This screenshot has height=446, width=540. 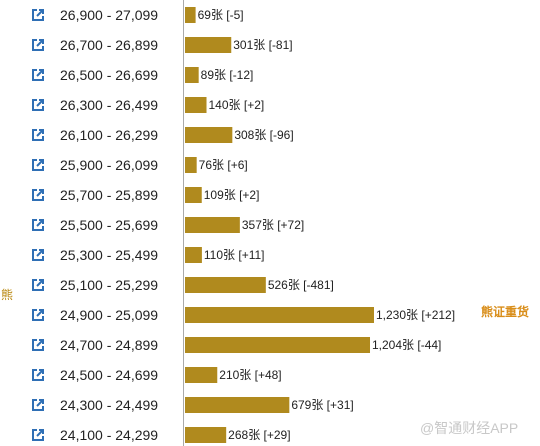 What do you see at coordinates (163, 135) in the screenshot?
I see `bar-row: 26,100 - 26,299 308张 [-96]` at bounding box center [163, 135].